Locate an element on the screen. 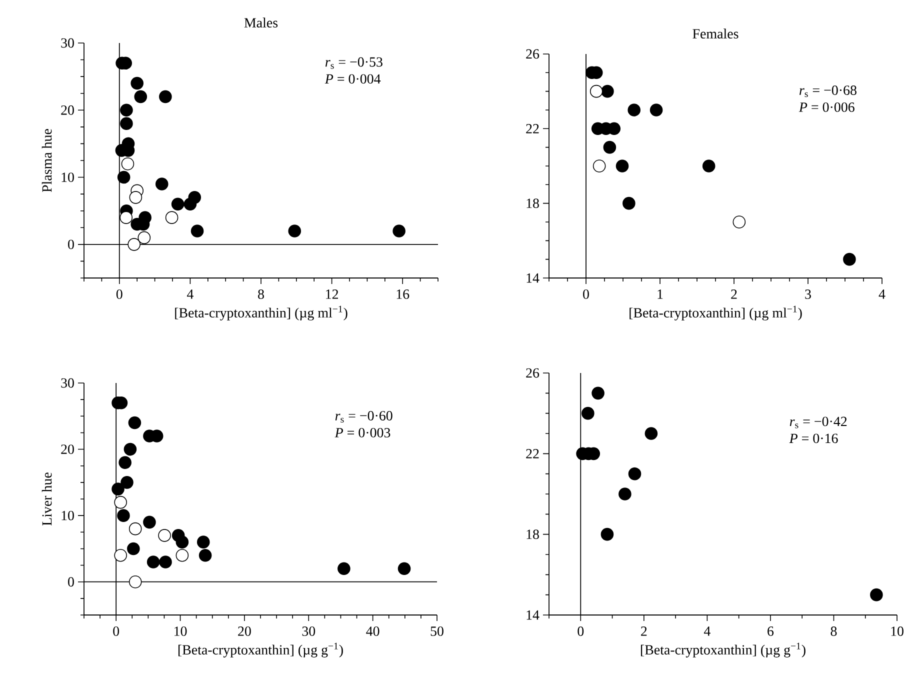 This screenshot has height=679, width=912. x-tick-label: 16 is located at coordinates (403, 294).